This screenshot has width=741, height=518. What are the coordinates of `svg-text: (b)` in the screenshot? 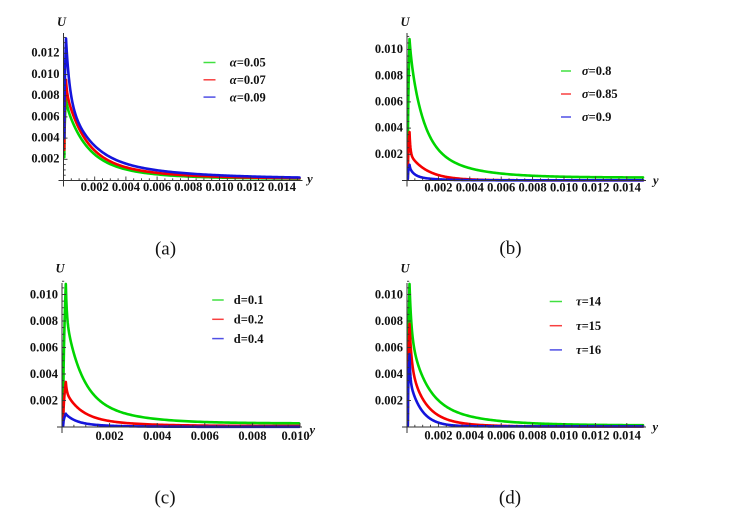 It's located at (510, 248).